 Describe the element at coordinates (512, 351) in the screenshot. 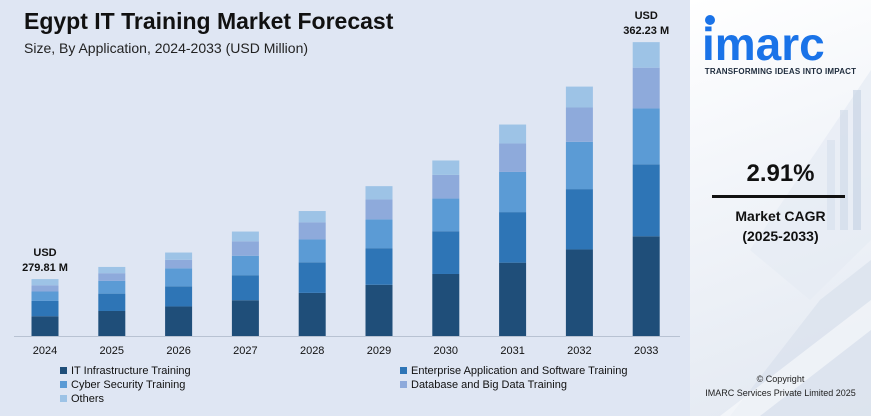

I see `x-tick-label: 2031` at that location.